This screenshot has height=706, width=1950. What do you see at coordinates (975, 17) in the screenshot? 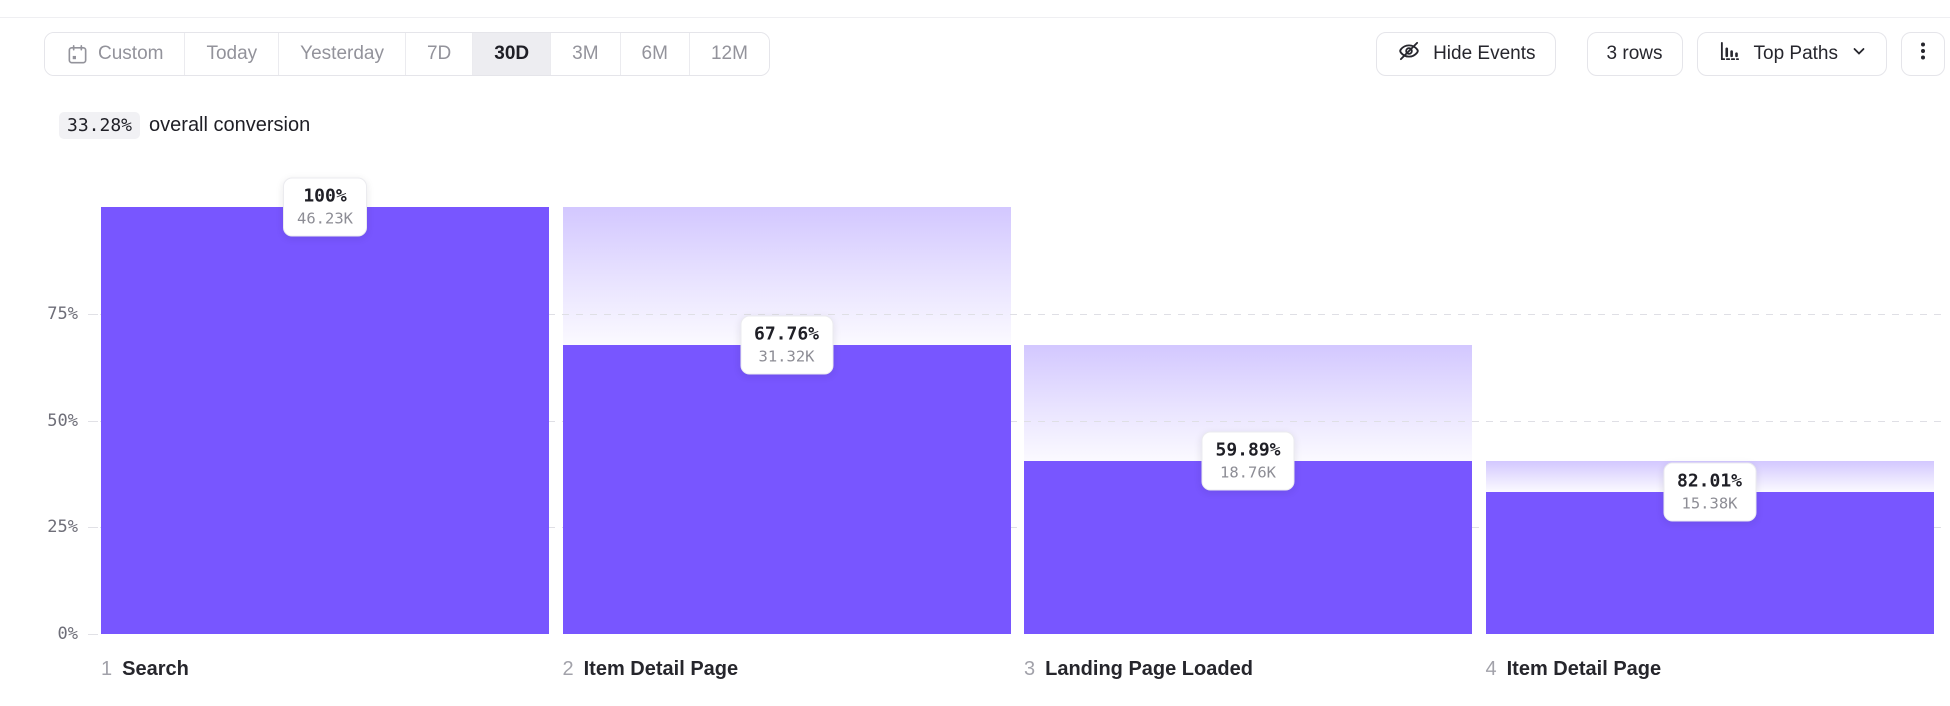
I see `top-divider` at bounding box center [975, 17].